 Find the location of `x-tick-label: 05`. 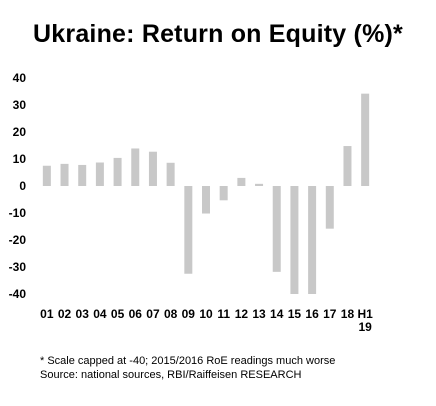

x-tick-label: 05 is located at coordinates (118, 314).